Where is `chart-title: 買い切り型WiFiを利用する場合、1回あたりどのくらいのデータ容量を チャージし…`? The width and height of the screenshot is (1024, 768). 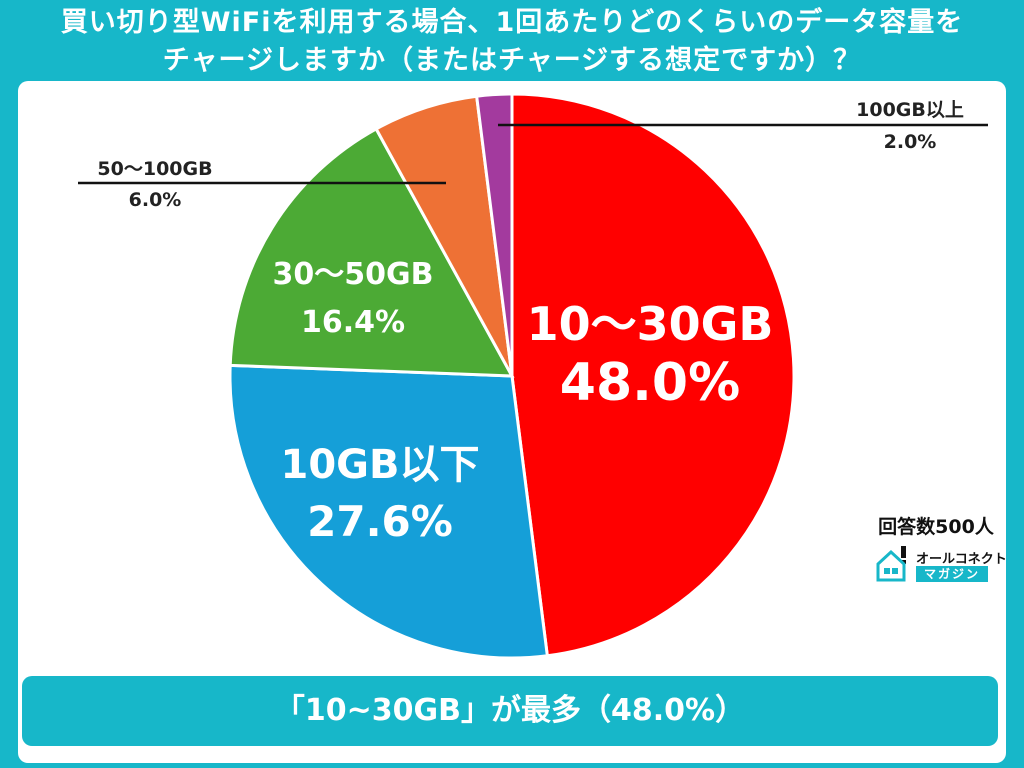 chart-title: 買い切り型WiFiを利用する場合、1回あたりどのくらいのデータ容量を チャージし… is located at coordinates (512, 42).